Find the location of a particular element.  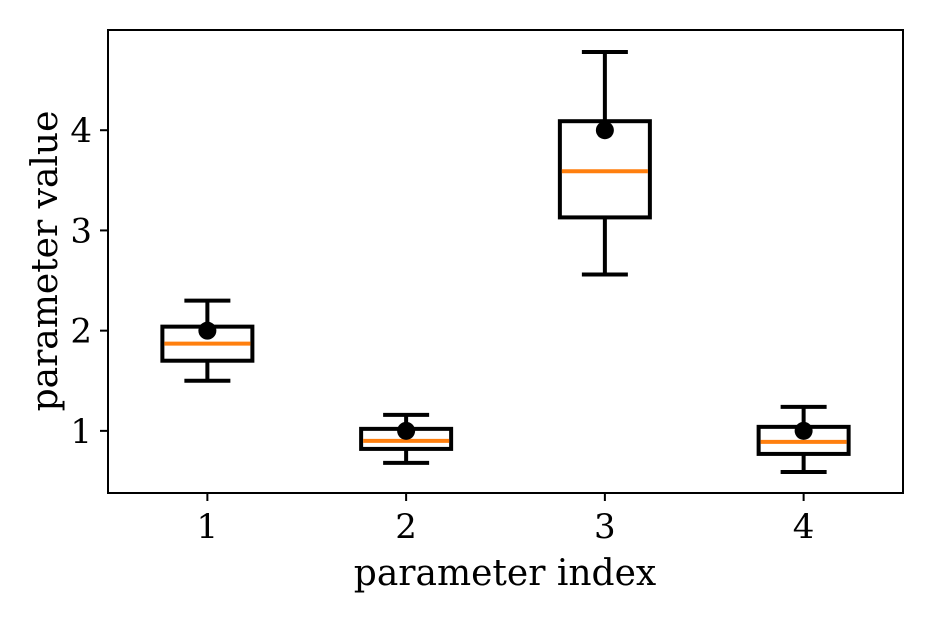

x-tick-label: 4 is located at coordinates (804, 527).